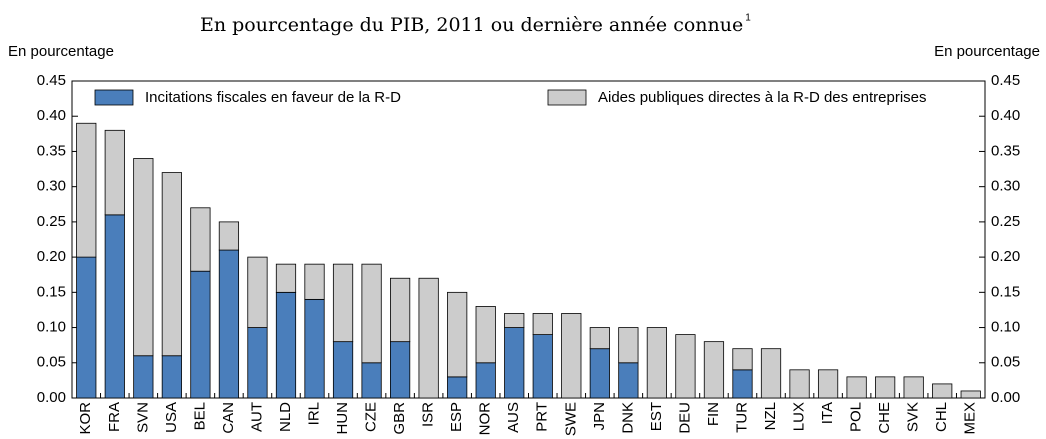 This screenshot has height=439, width=1046. What do you see at coordinates (627, 418) in the screenshot?
I see `x-tick-label: DNK` at bounding box center [627, 418].